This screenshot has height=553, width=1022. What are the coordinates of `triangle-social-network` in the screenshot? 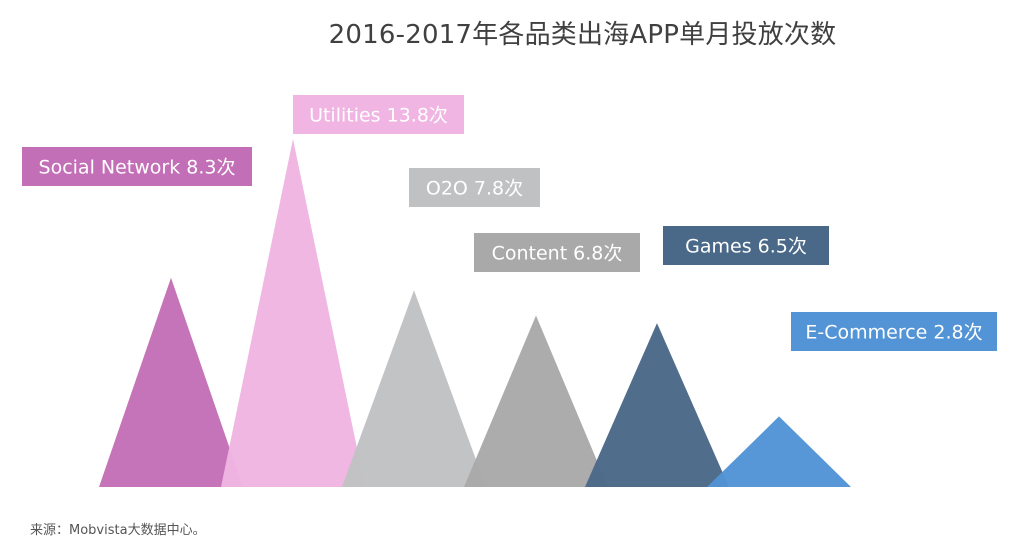 It's located at (171, 382).